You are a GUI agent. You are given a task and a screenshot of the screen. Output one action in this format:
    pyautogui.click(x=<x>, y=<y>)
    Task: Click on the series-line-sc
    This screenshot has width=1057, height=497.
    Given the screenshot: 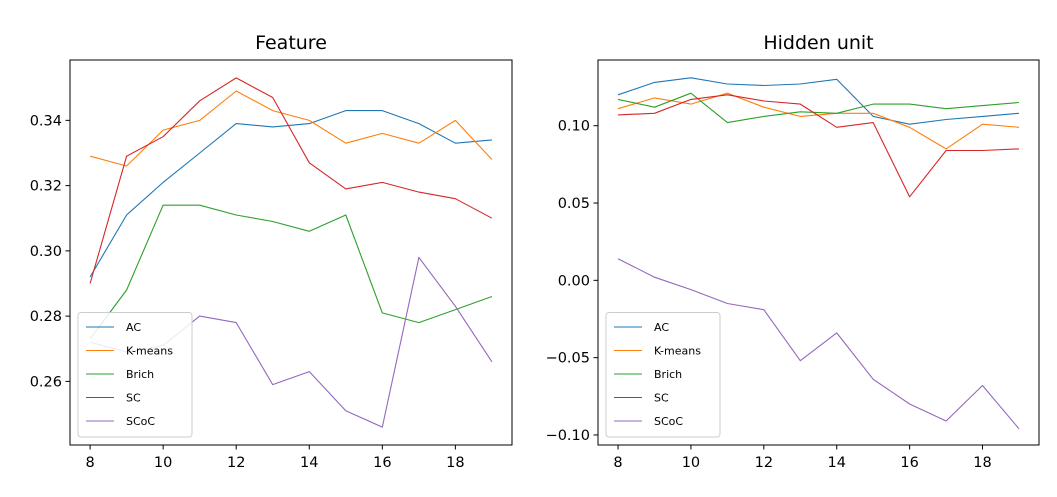 What is the action you would take?
    pyautogui.click(x=818, y=146)
    